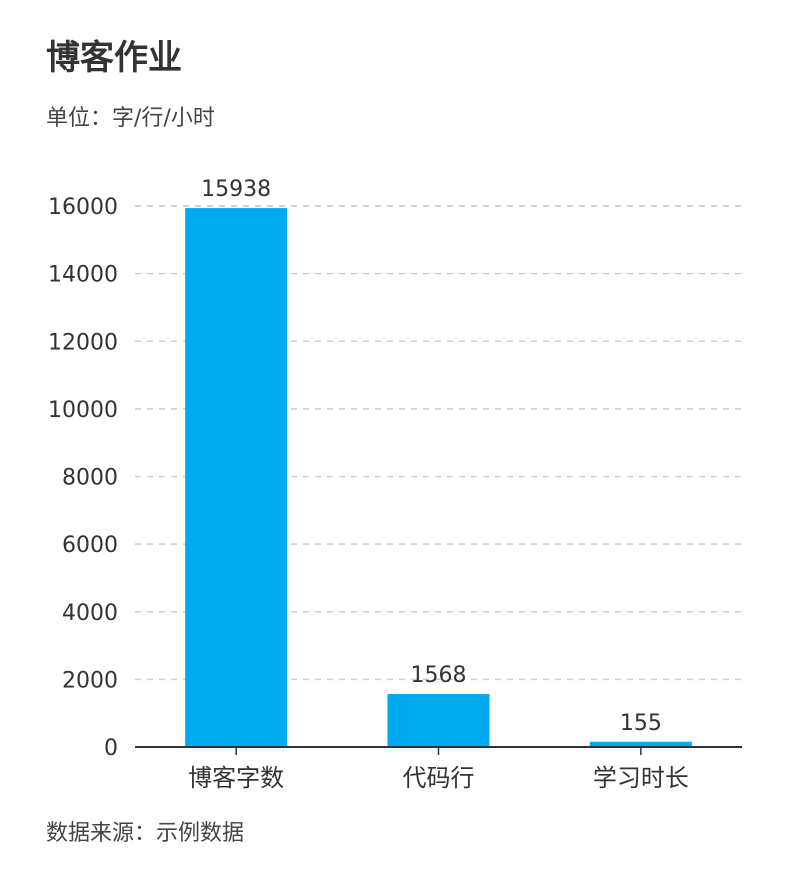 Image resolution: width=796 pixels, height=880 pixels. I want to click on chart-title: 博客作业, so click(114, 58).